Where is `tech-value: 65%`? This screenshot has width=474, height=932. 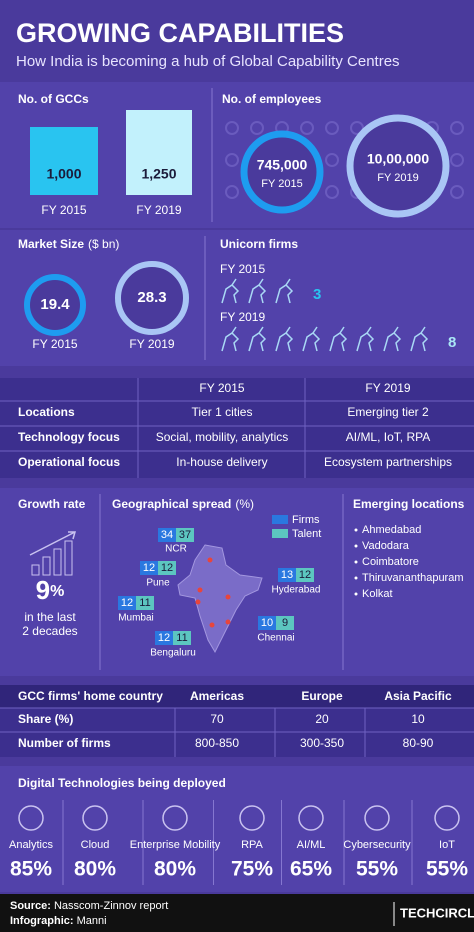 tech-value: 65% is located at coordinates (311, 869).